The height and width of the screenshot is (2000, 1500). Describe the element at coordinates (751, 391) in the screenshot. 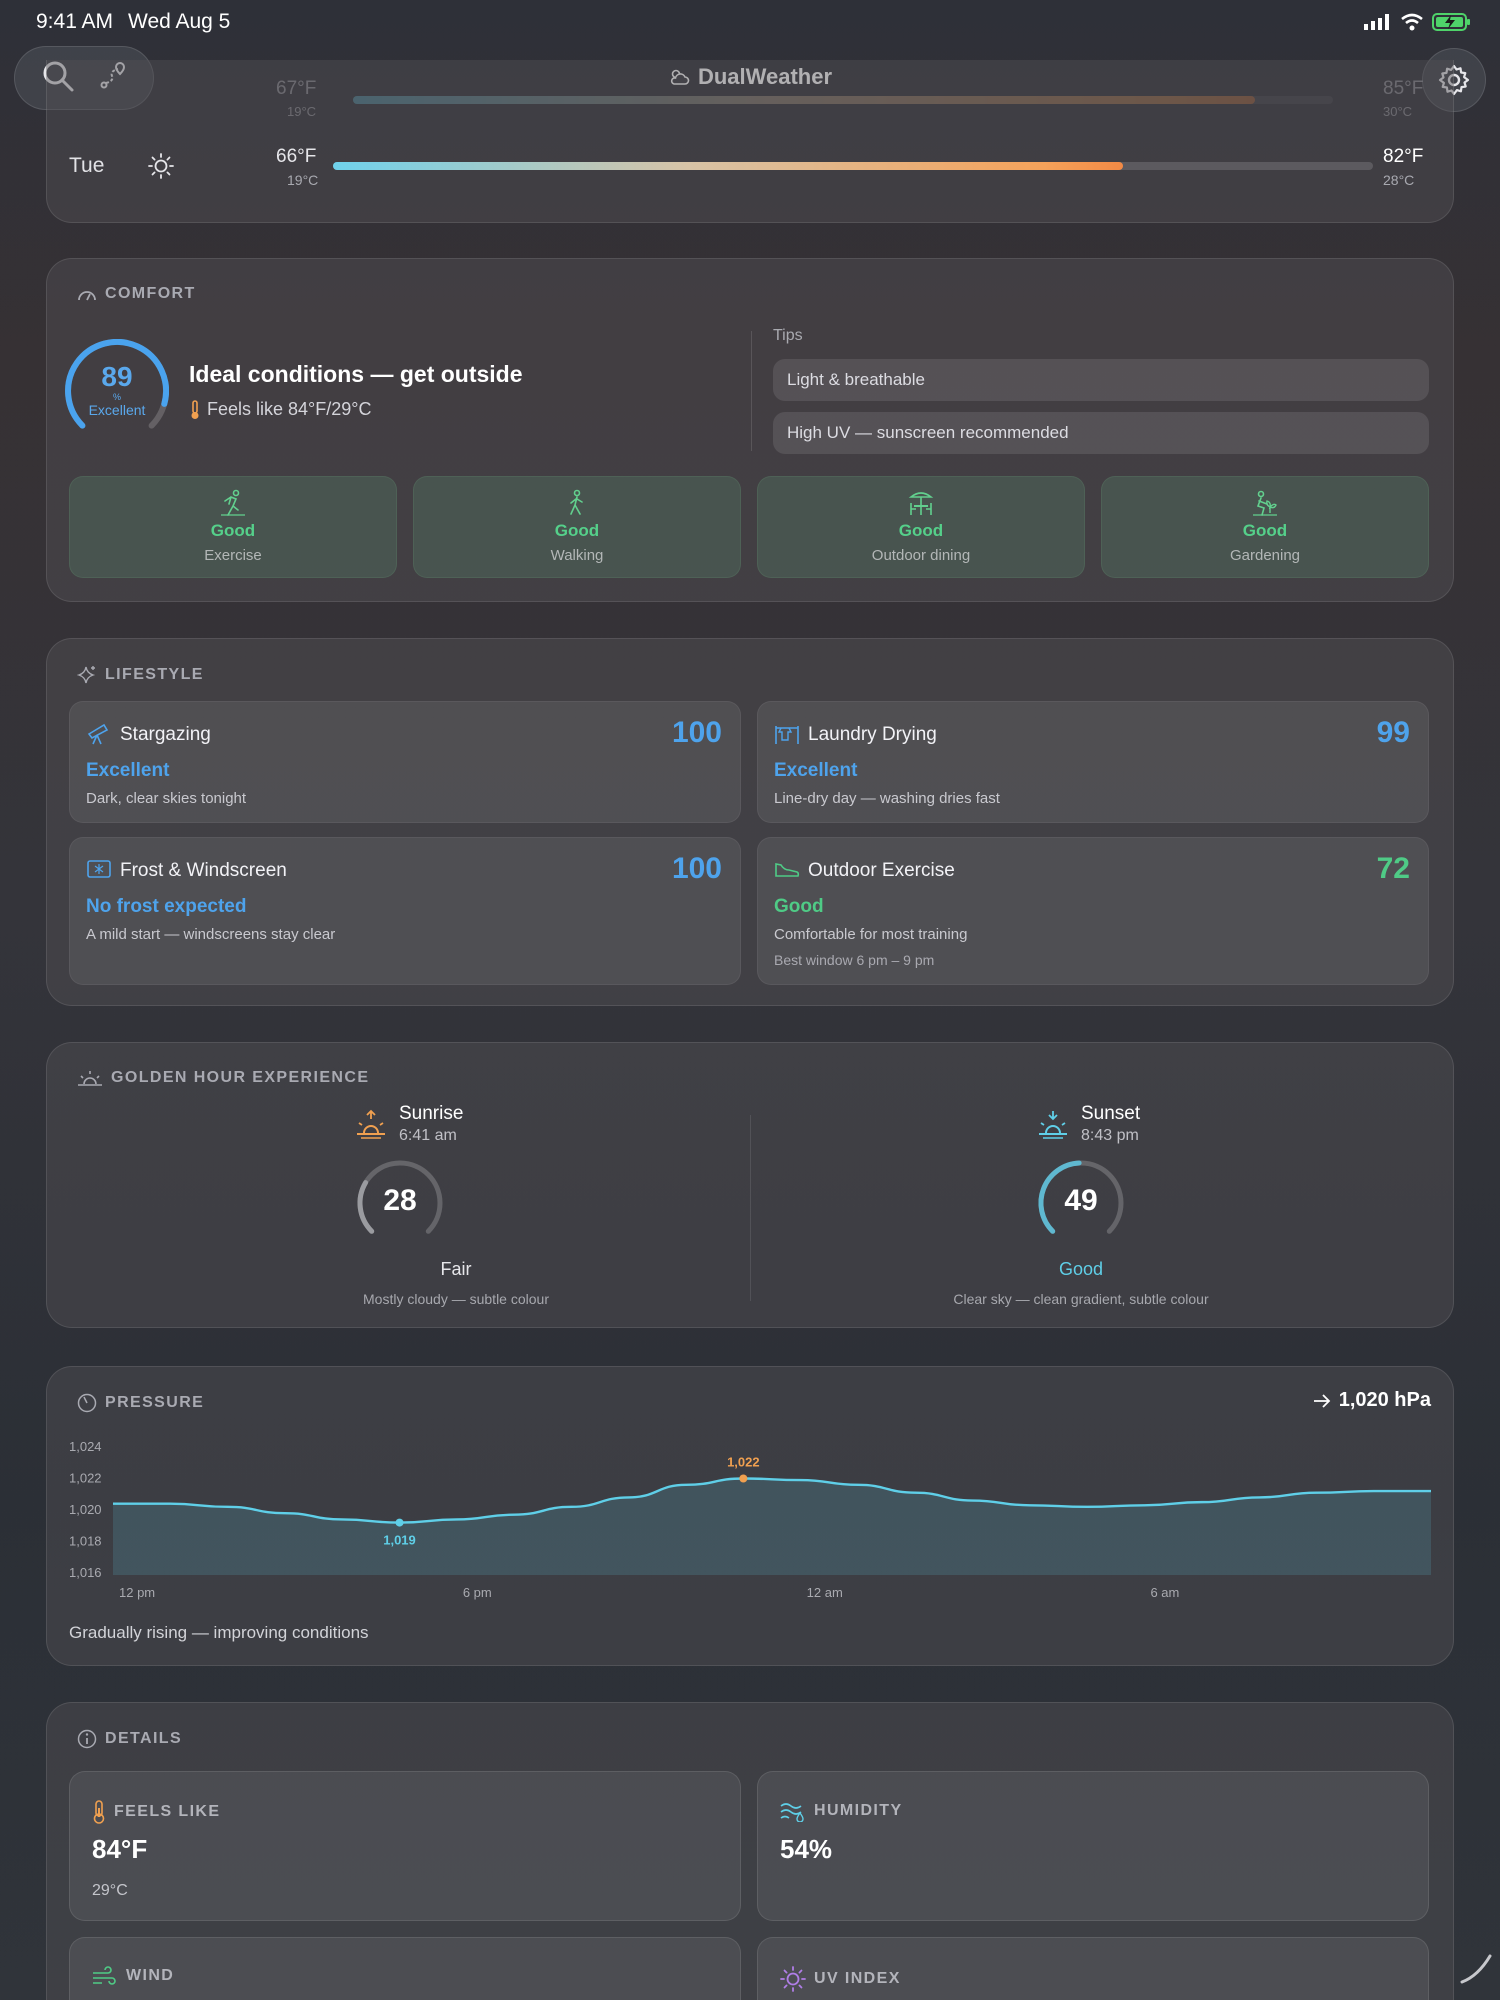

I see `comfort-divider` at that location.